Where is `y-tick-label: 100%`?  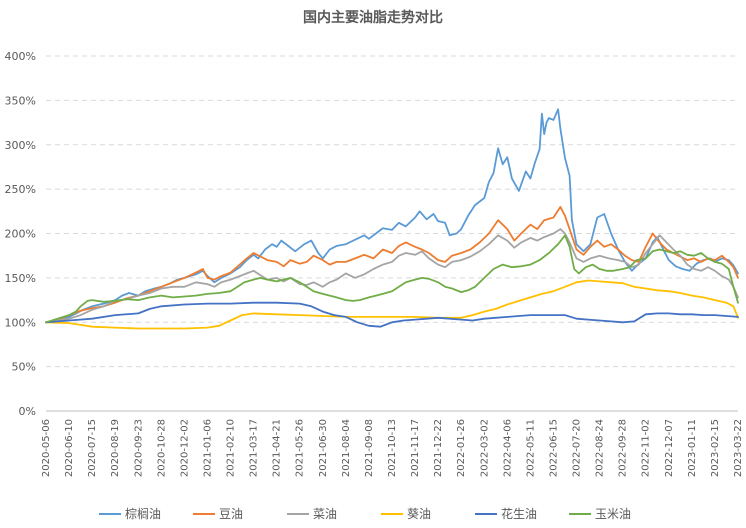
y-tick-label: 100% is located at coordinates (20, 322).